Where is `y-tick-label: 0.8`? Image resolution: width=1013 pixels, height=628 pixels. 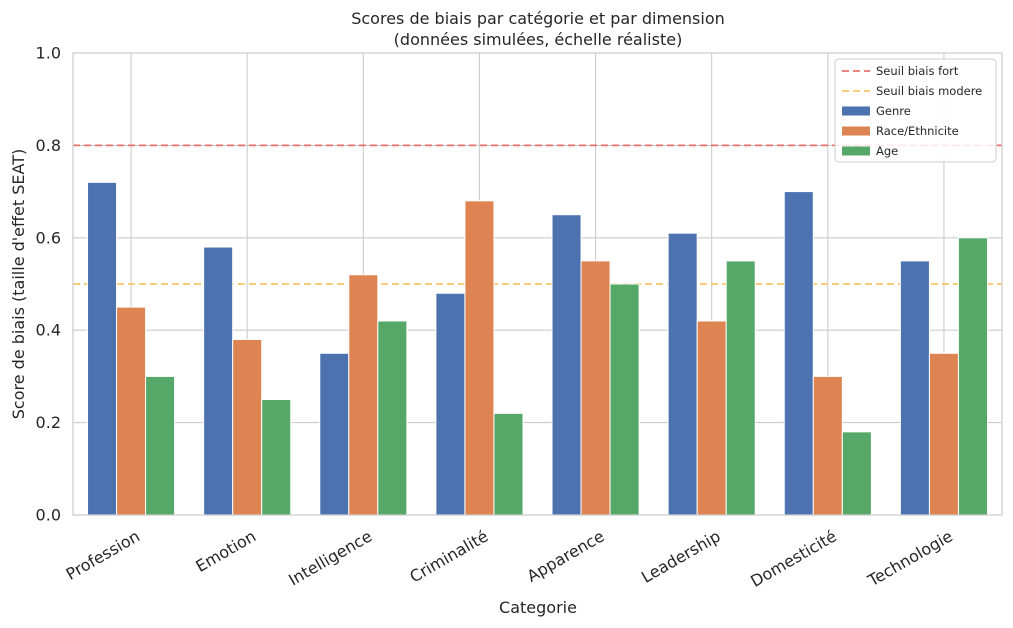 y-tick-label: 0.8 is located at coordinates (48, 145).